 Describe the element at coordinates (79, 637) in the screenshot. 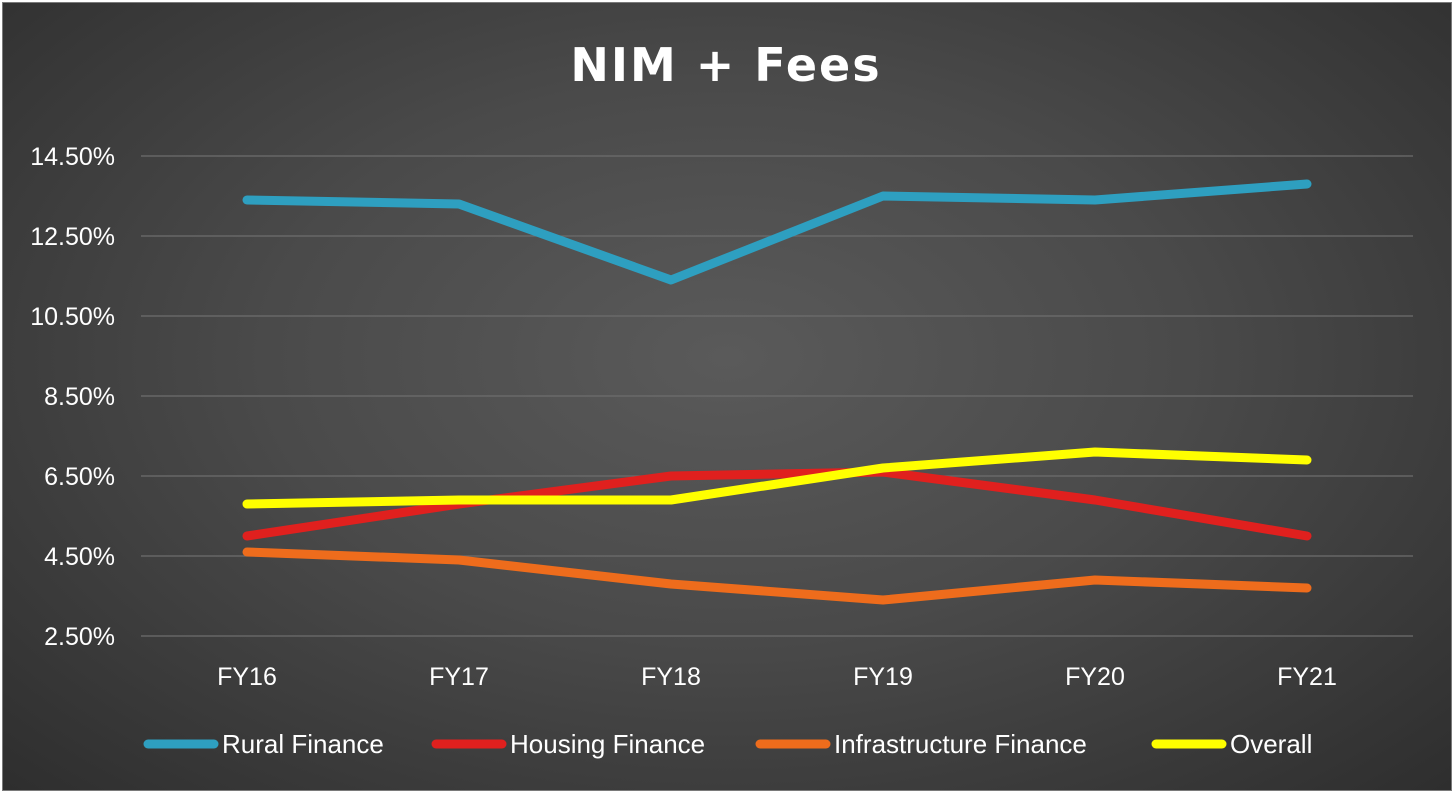

I see `y-tick-label: 2.50%` at that location.